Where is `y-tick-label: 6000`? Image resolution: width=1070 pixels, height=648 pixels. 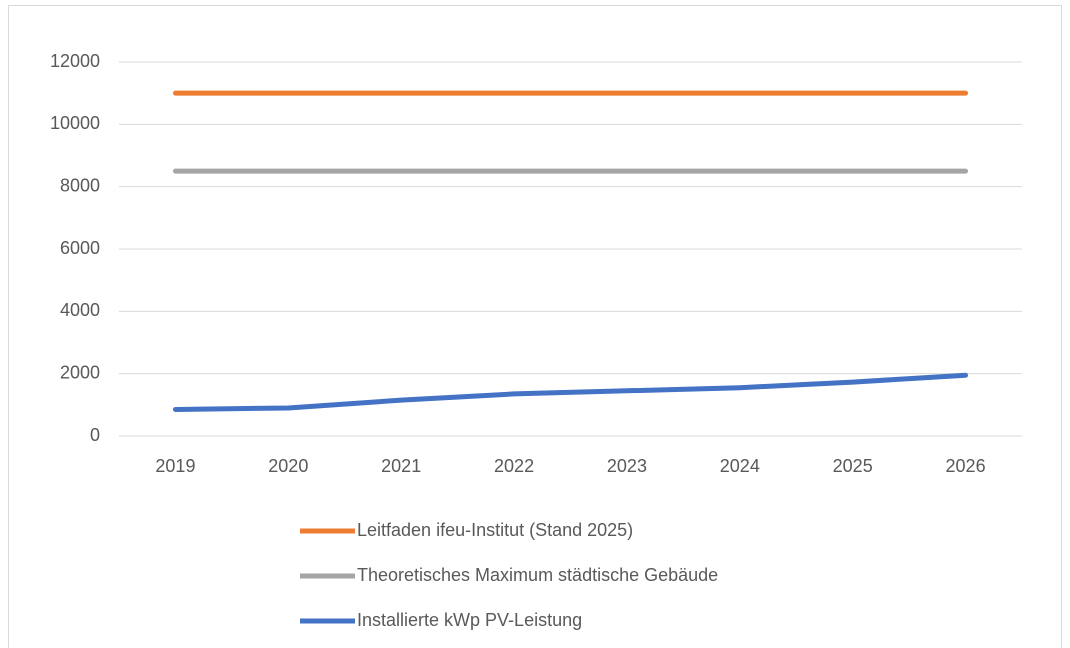
y-tick-label: 6000 is located at coordinates (80, 248).